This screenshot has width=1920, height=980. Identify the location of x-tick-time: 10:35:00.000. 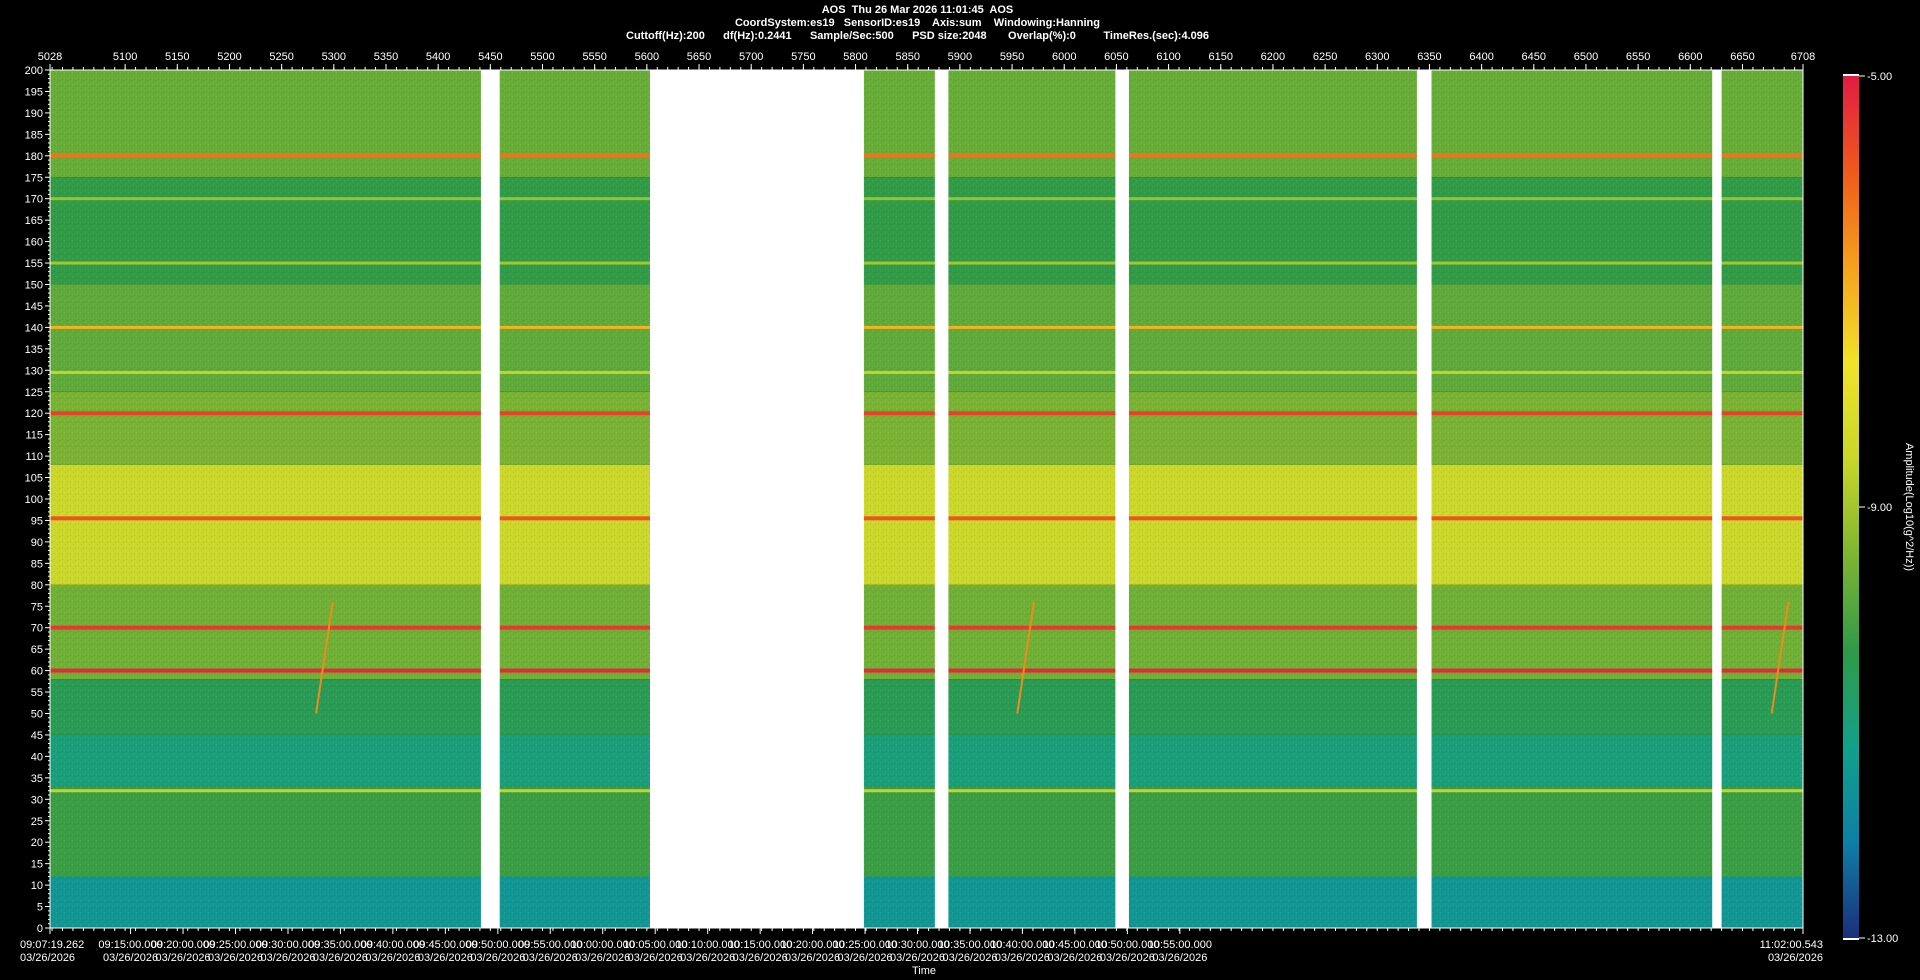
(970, 945).